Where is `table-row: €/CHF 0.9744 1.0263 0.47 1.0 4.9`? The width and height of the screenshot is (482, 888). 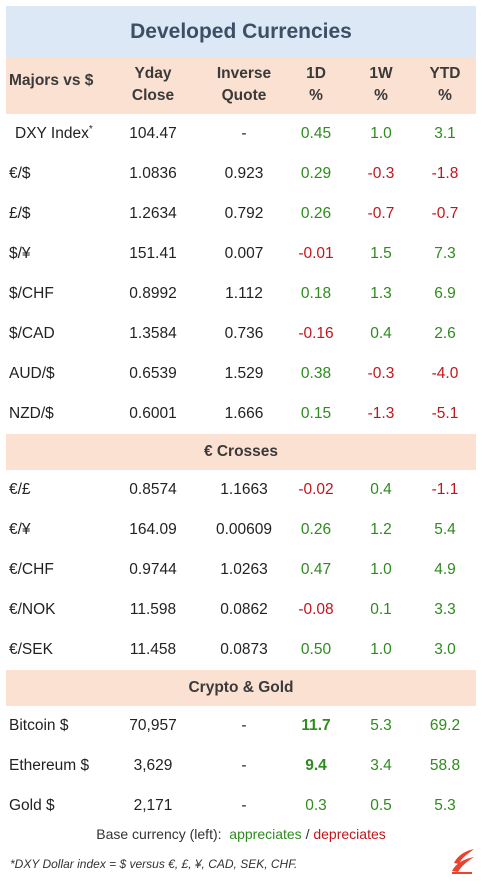 table-row: €/CHF 0.9744 1.0263 0.47 1.0 4.9 is located at coordinates (241, 570).